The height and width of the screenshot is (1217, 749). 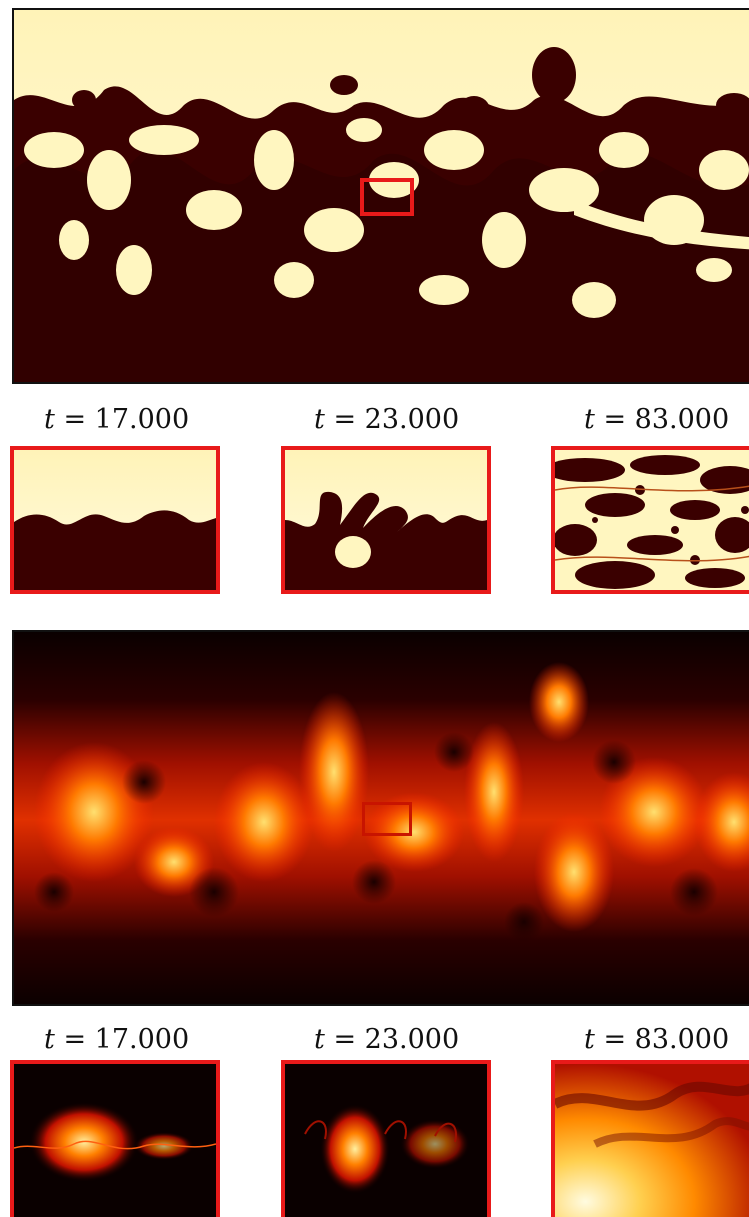 What do you see at coordinates (387, 1039) in the screenshot?
I see `time-label-bottom-2: t = 23.000` at bounding box center [387, 1039].